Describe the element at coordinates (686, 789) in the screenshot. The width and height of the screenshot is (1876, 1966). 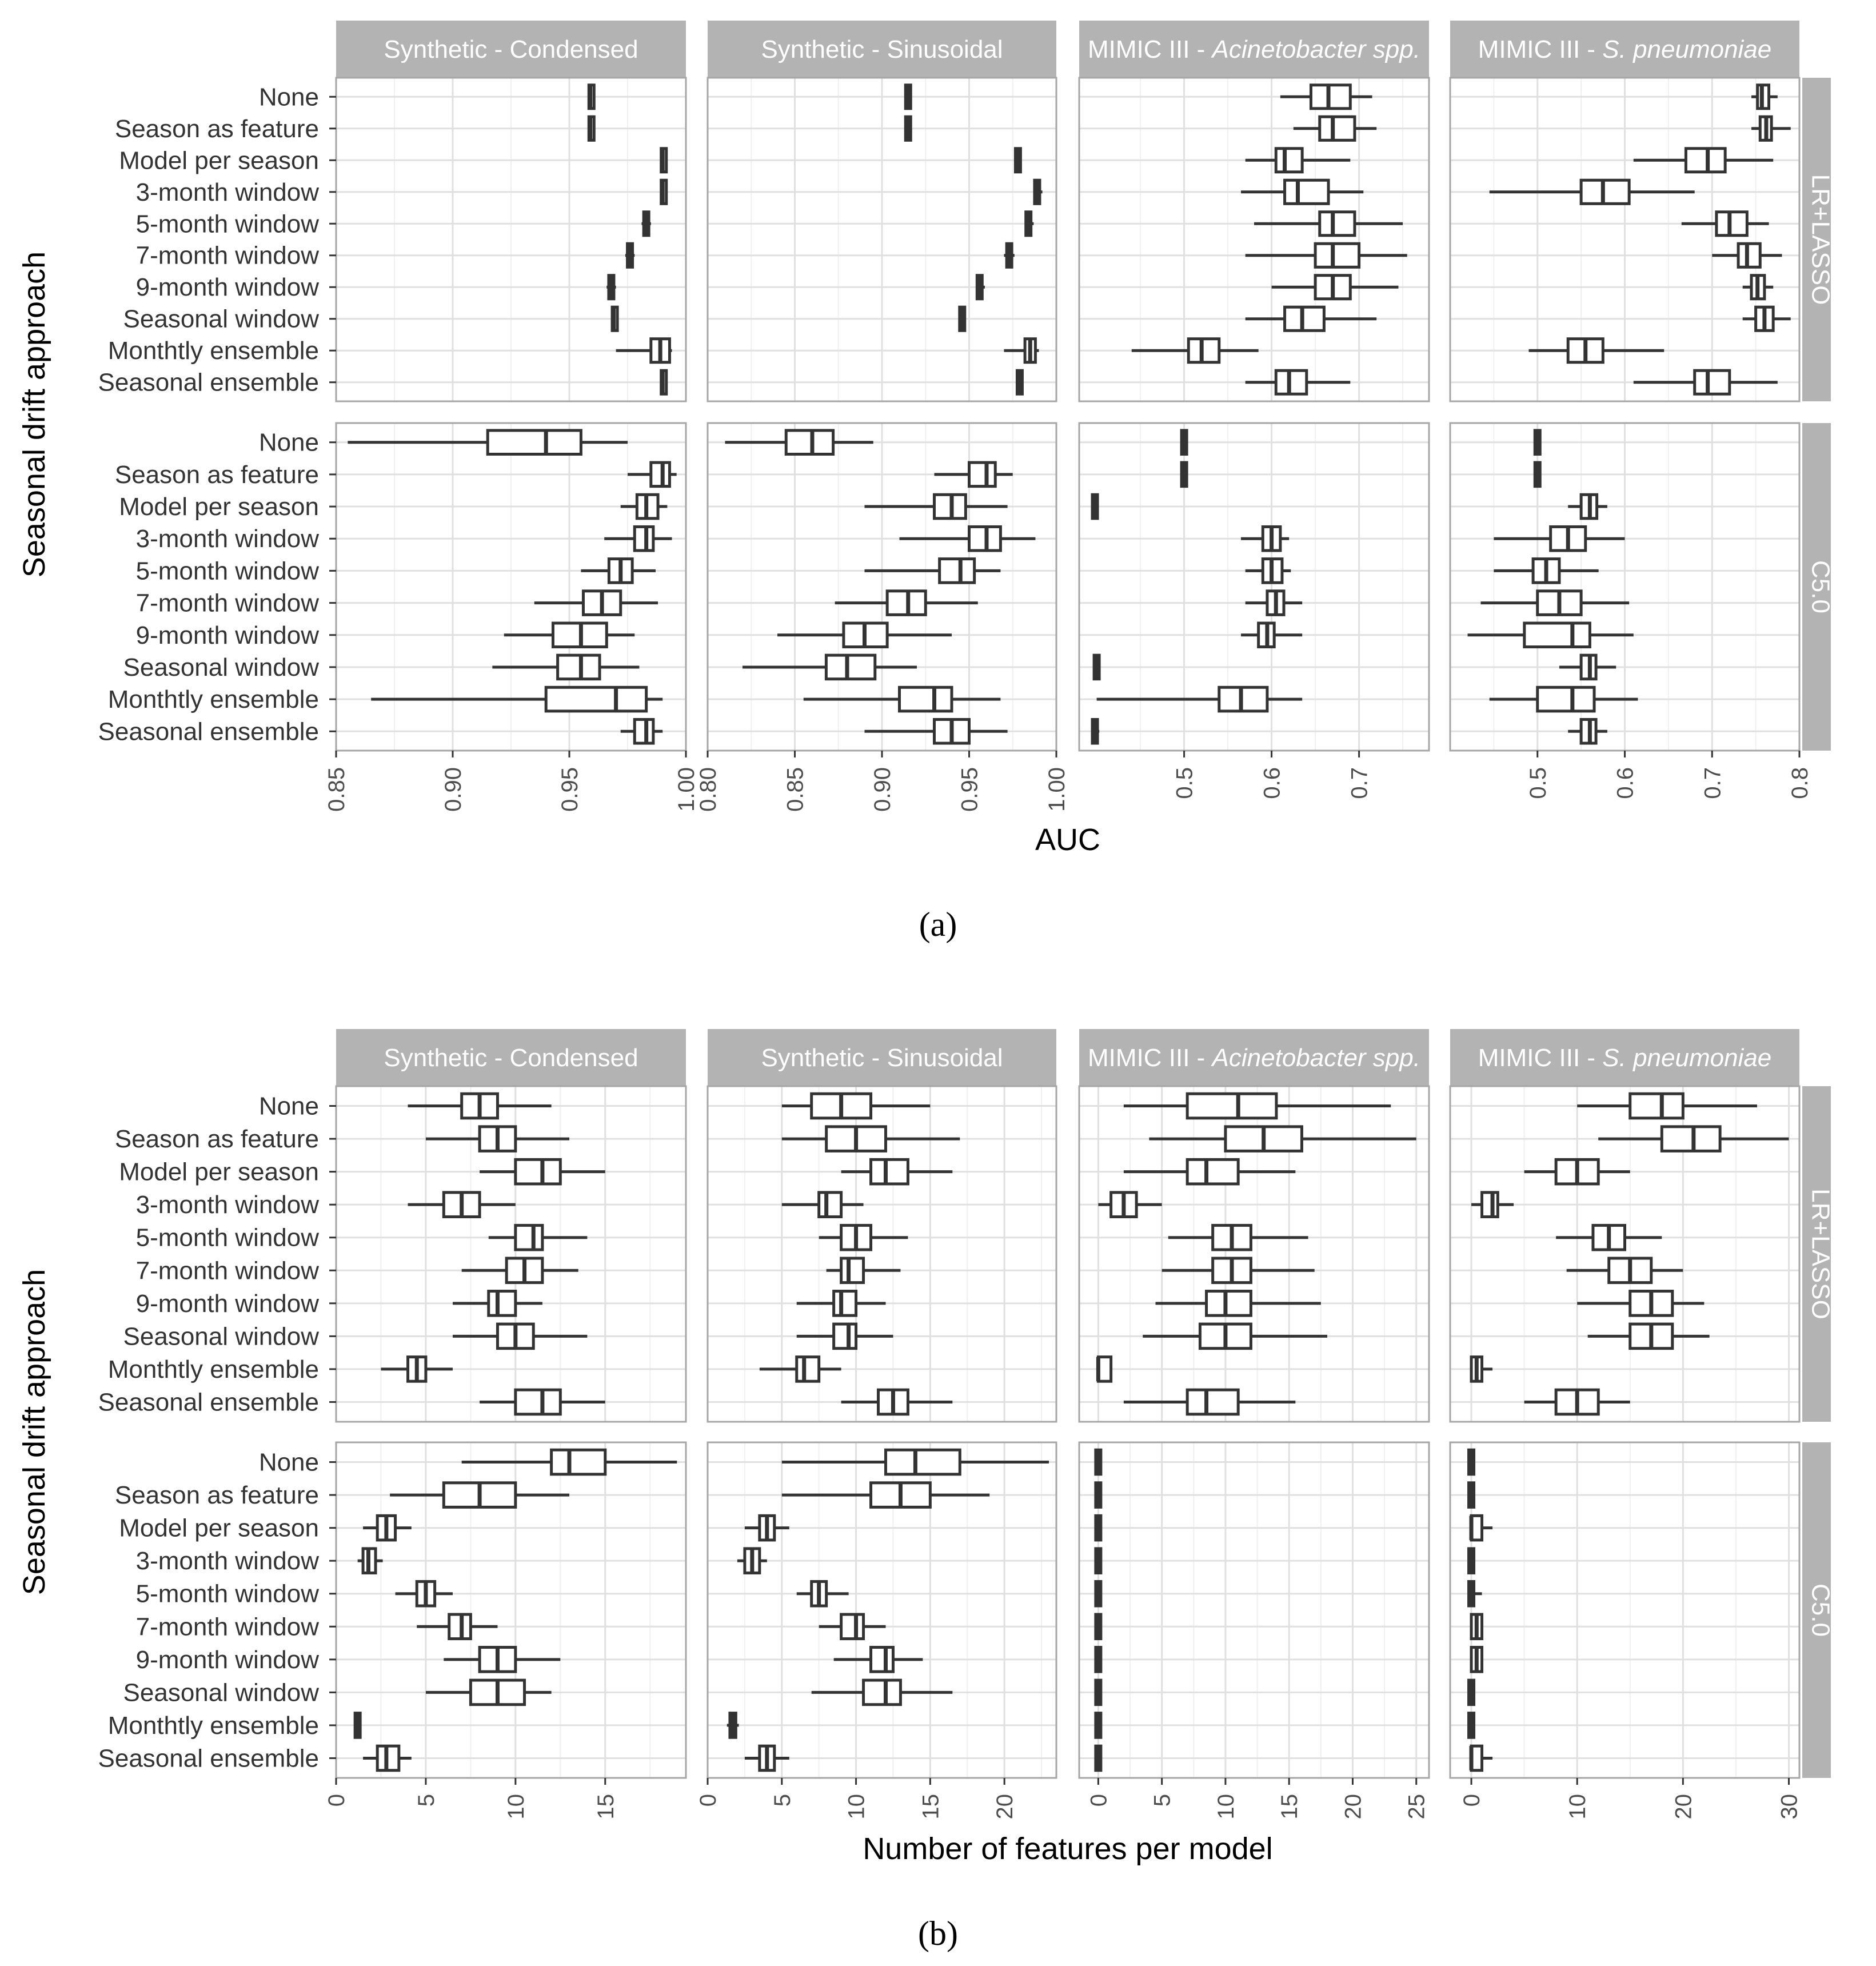
I see `x-tick-label: 1.00` at that location.